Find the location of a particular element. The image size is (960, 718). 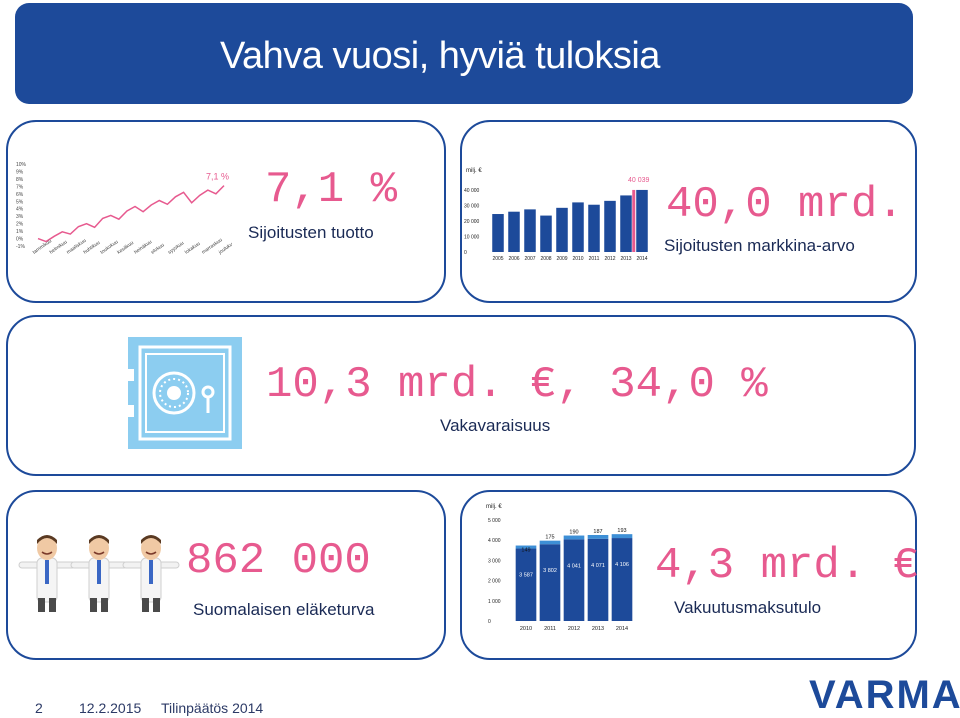

bar-data-label: 40 039 is located at coordinates (639, 180).